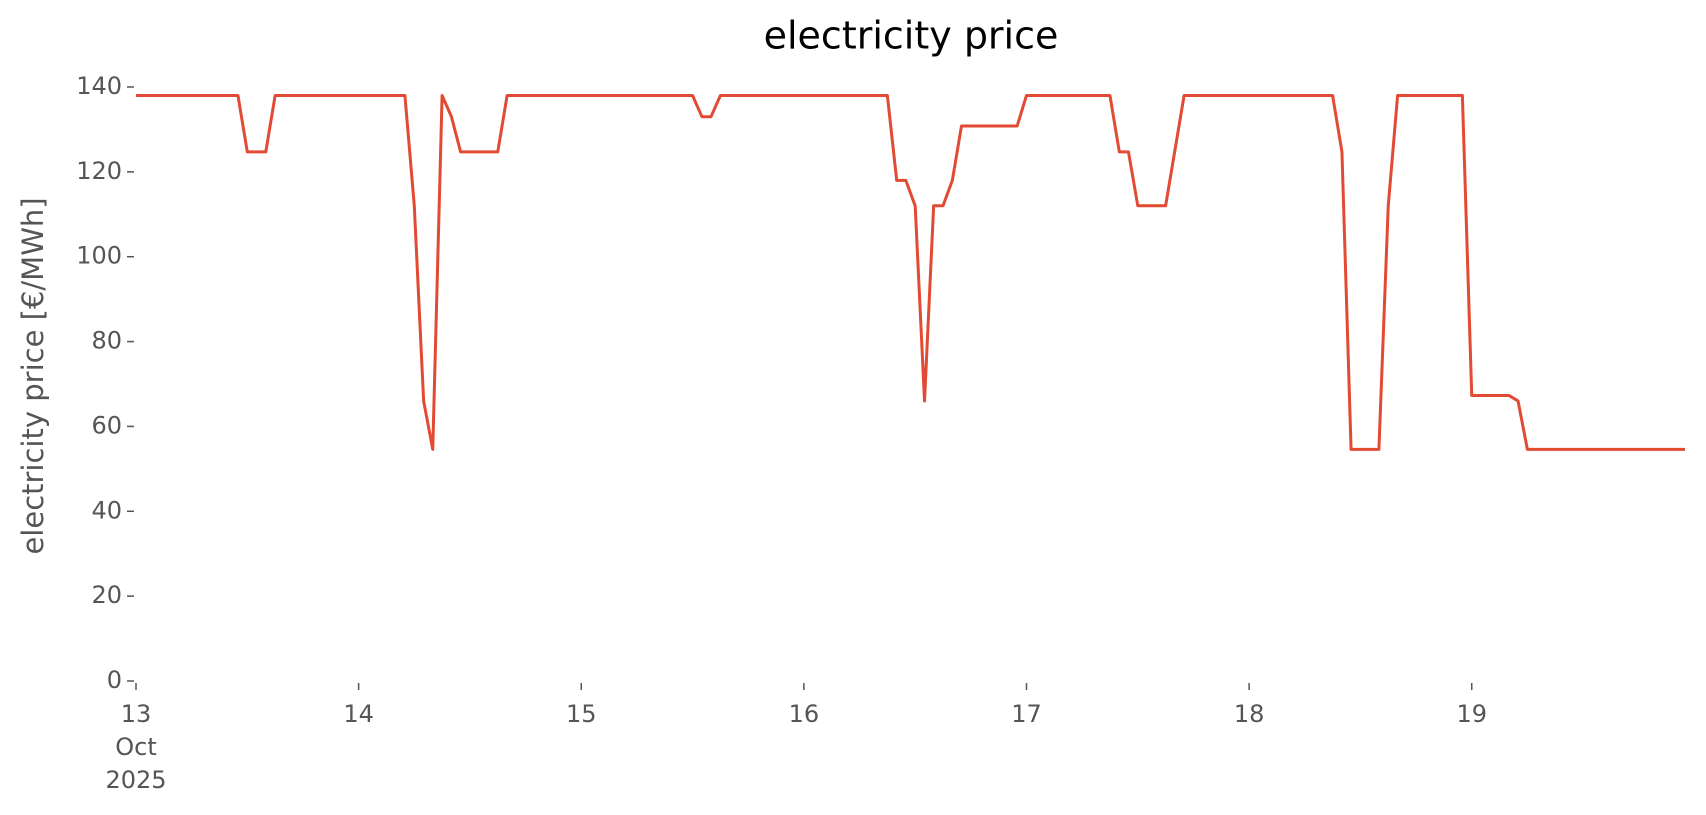 This screenshot has width=1706, height=815. Describe the element at coordinates (33, 375) in the screenshot. I see `y-axis-label: electricity price [€/MWh]` at that location.